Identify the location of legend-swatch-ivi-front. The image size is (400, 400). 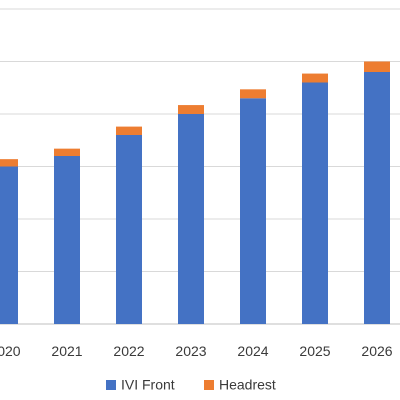
(111, 385).